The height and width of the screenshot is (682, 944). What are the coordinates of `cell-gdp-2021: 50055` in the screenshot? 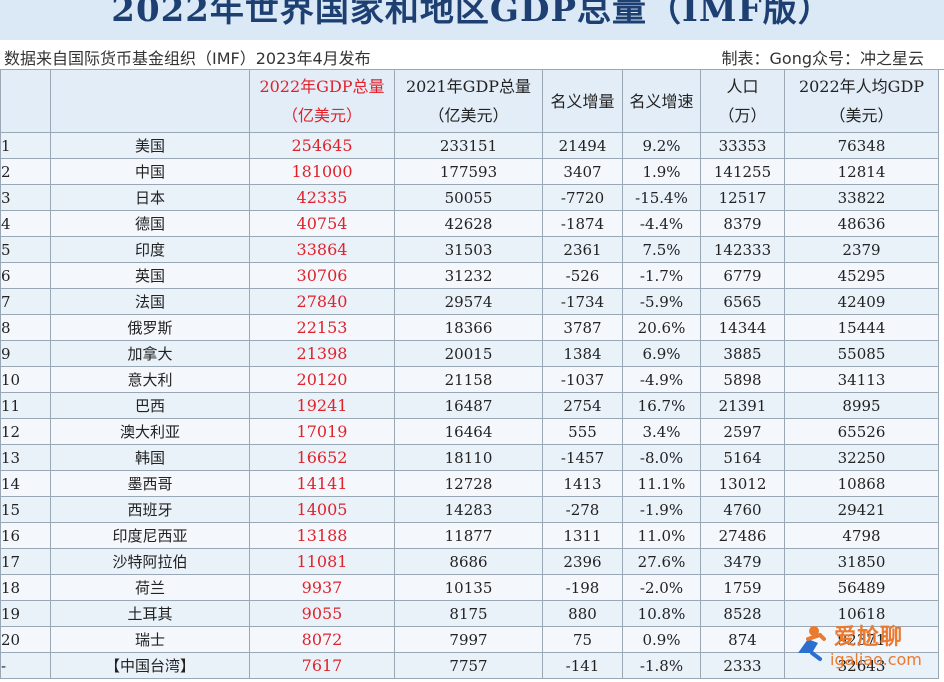 It's located at (468, 197).